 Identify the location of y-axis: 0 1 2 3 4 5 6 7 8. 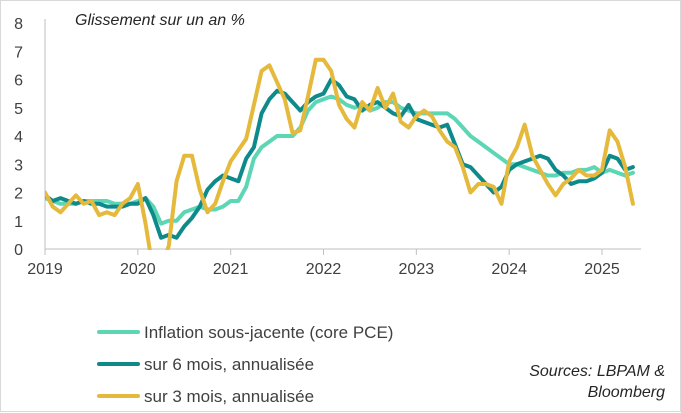
(30, 137).